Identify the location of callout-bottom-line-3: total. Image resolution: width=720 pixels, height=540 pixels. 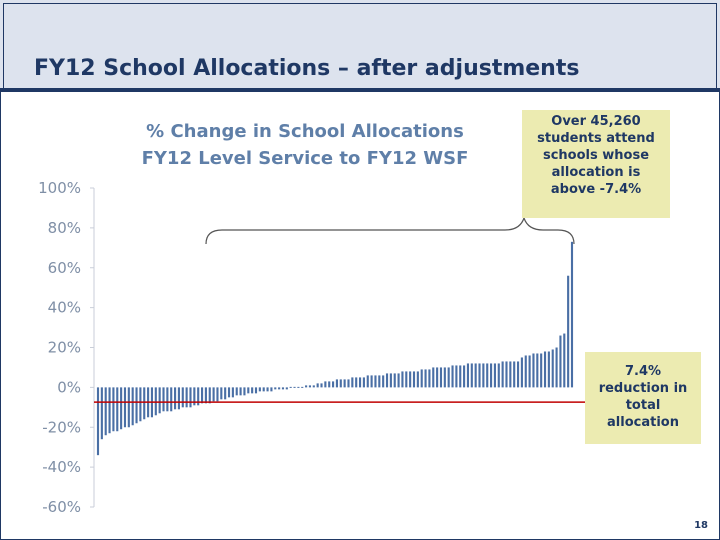
(643, 405).